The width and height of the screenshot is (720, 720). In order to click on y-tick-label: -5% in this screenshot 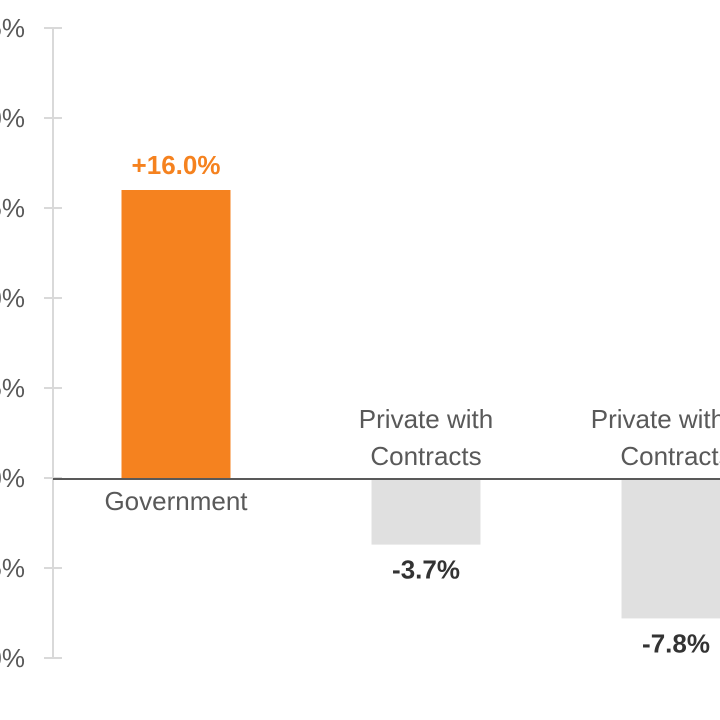, I will do `click(12, 568)`.